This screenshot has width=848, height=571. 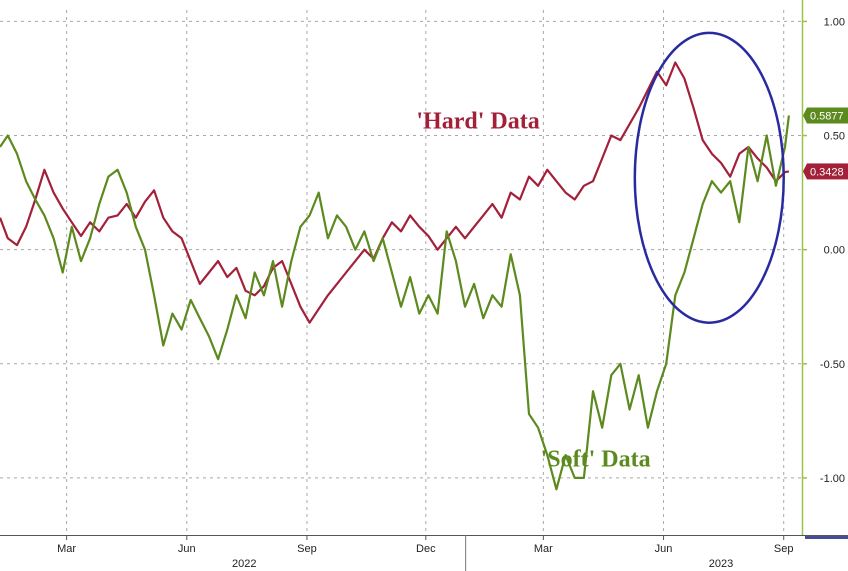 What do you see at coordinates (825, 285) in the screenshot?
I see `right-axis-panel` at bounding box center [825, 285].